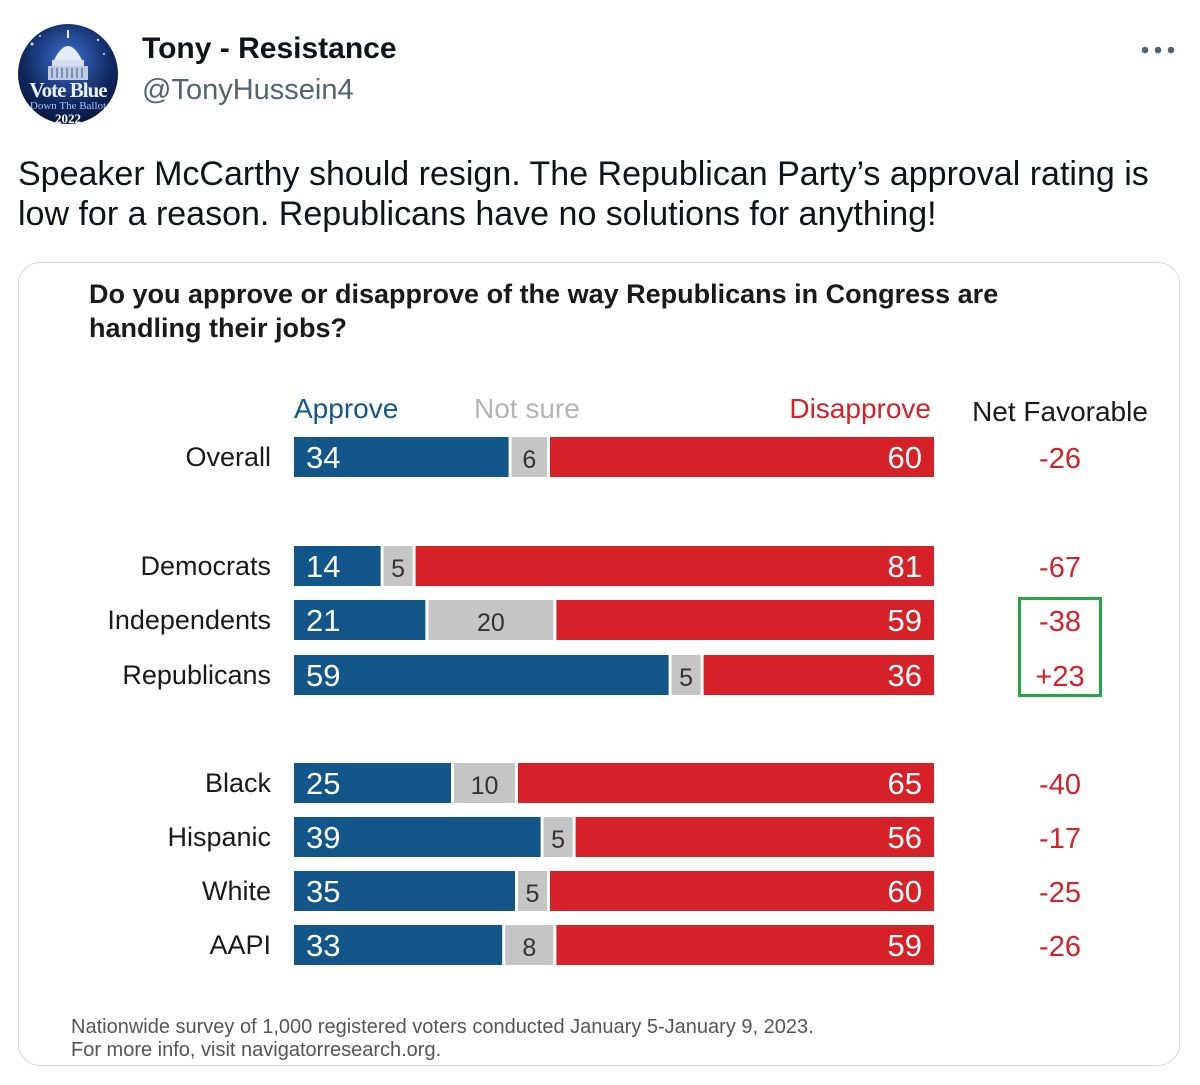 The width and height of the screenshot is (1200, 1085). What do you see at coordinates (68, 106) in the screenshot?
I see `avatar-line2: Down The Ballot` at bounding box center [68, 106].